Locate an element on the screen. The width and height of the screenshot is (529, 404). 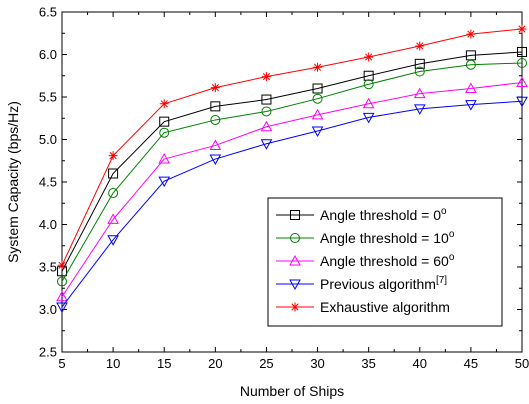
legend-item: Angle threshold = 60o is located at coordinates (365, 260).